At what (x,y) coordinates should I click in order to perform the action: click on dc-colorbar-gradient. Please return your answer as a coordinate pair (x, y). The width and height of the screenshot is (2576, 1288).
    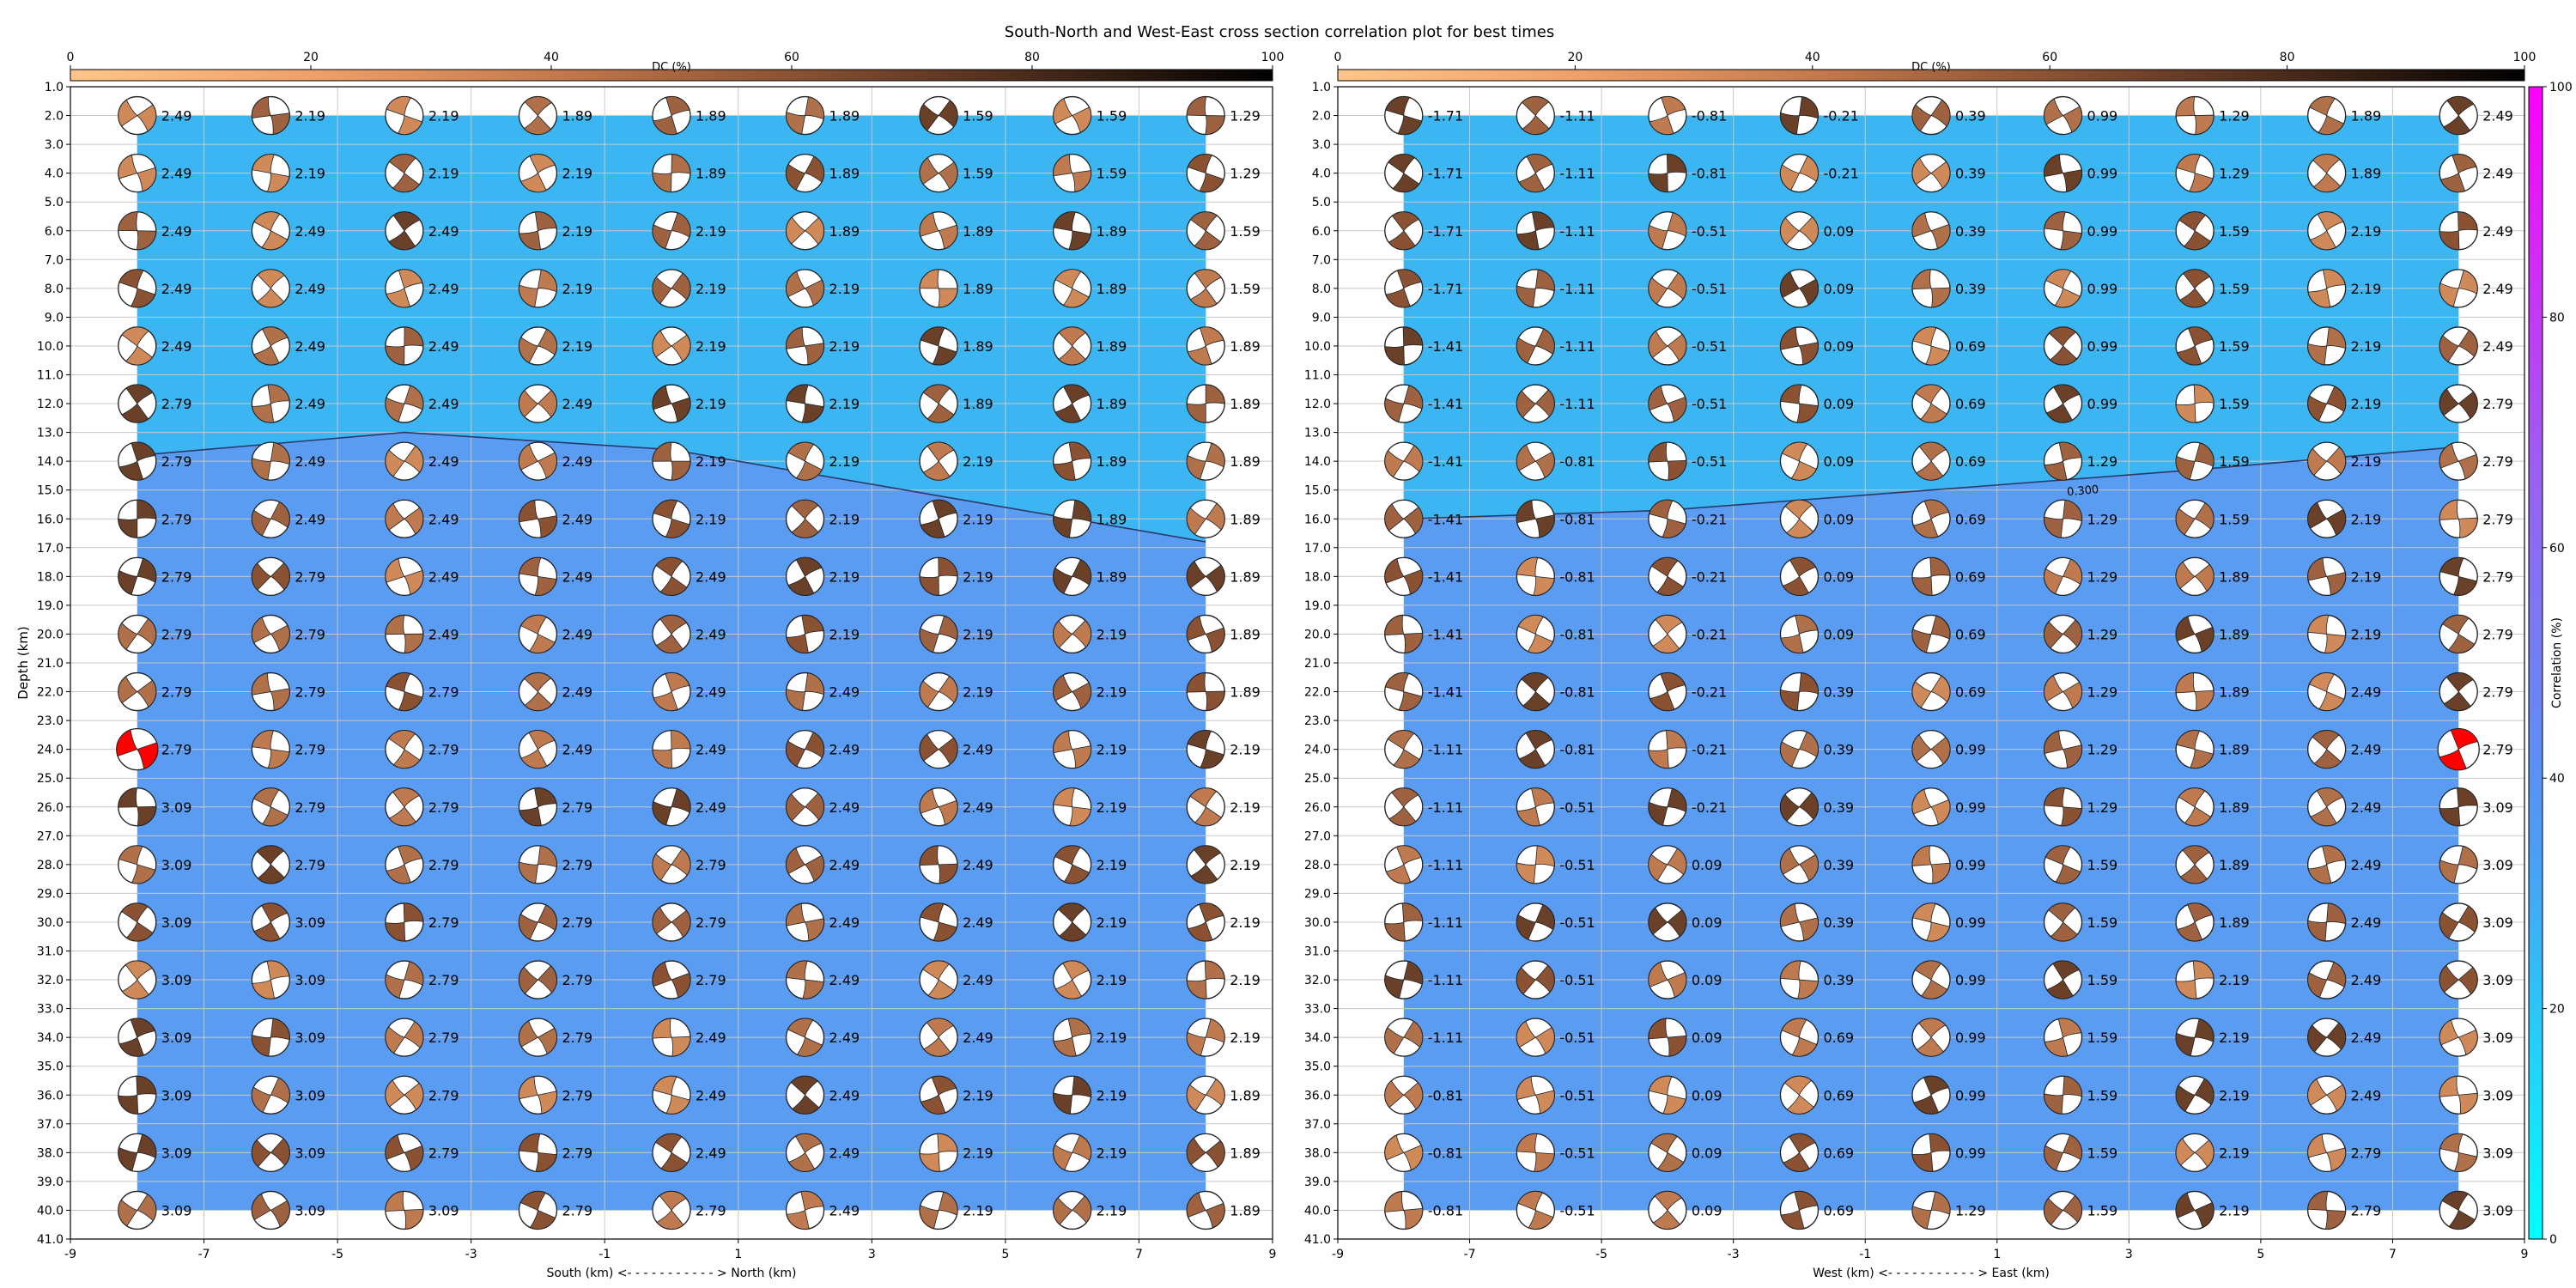
    Looking at the image, I should click on (1931, 75).